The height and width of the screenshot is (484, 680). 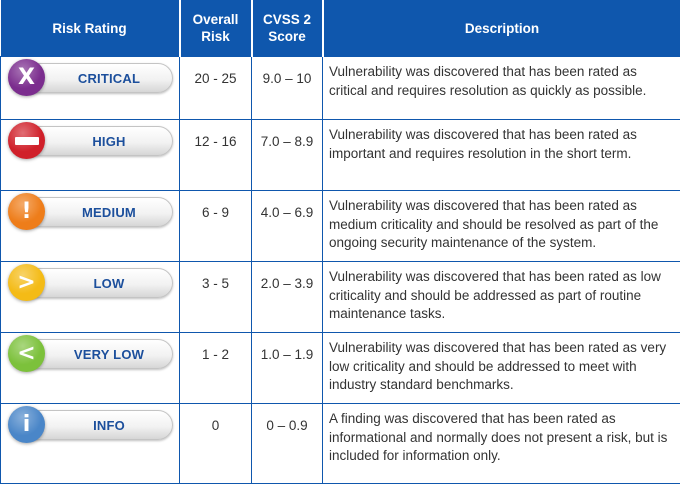 I want to click on cvss-score-cell: 0 – 0.9, so click(x=287, y=443).